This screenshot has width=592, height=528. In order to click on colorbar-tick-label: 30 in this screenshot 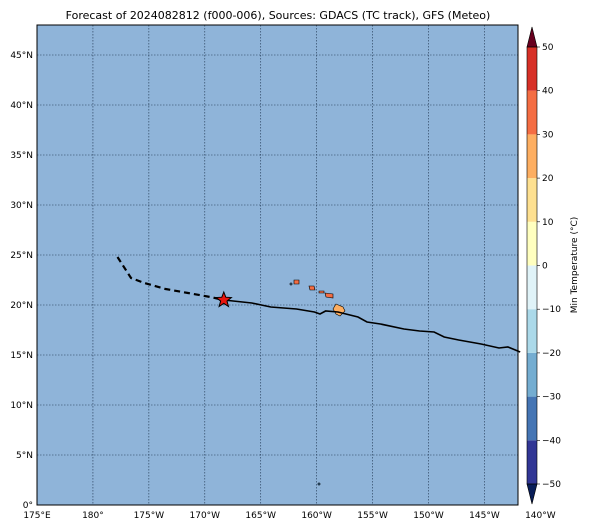, I will do `click(548, 135)`.